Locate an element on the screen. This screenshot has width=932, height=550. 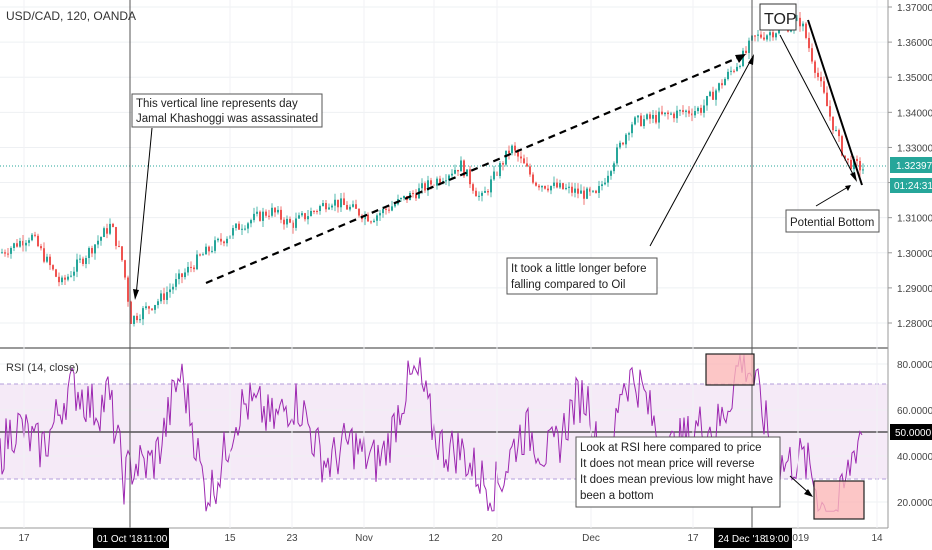
rsi-tick-label: 40.0000 is located at coordinates (914, 457).